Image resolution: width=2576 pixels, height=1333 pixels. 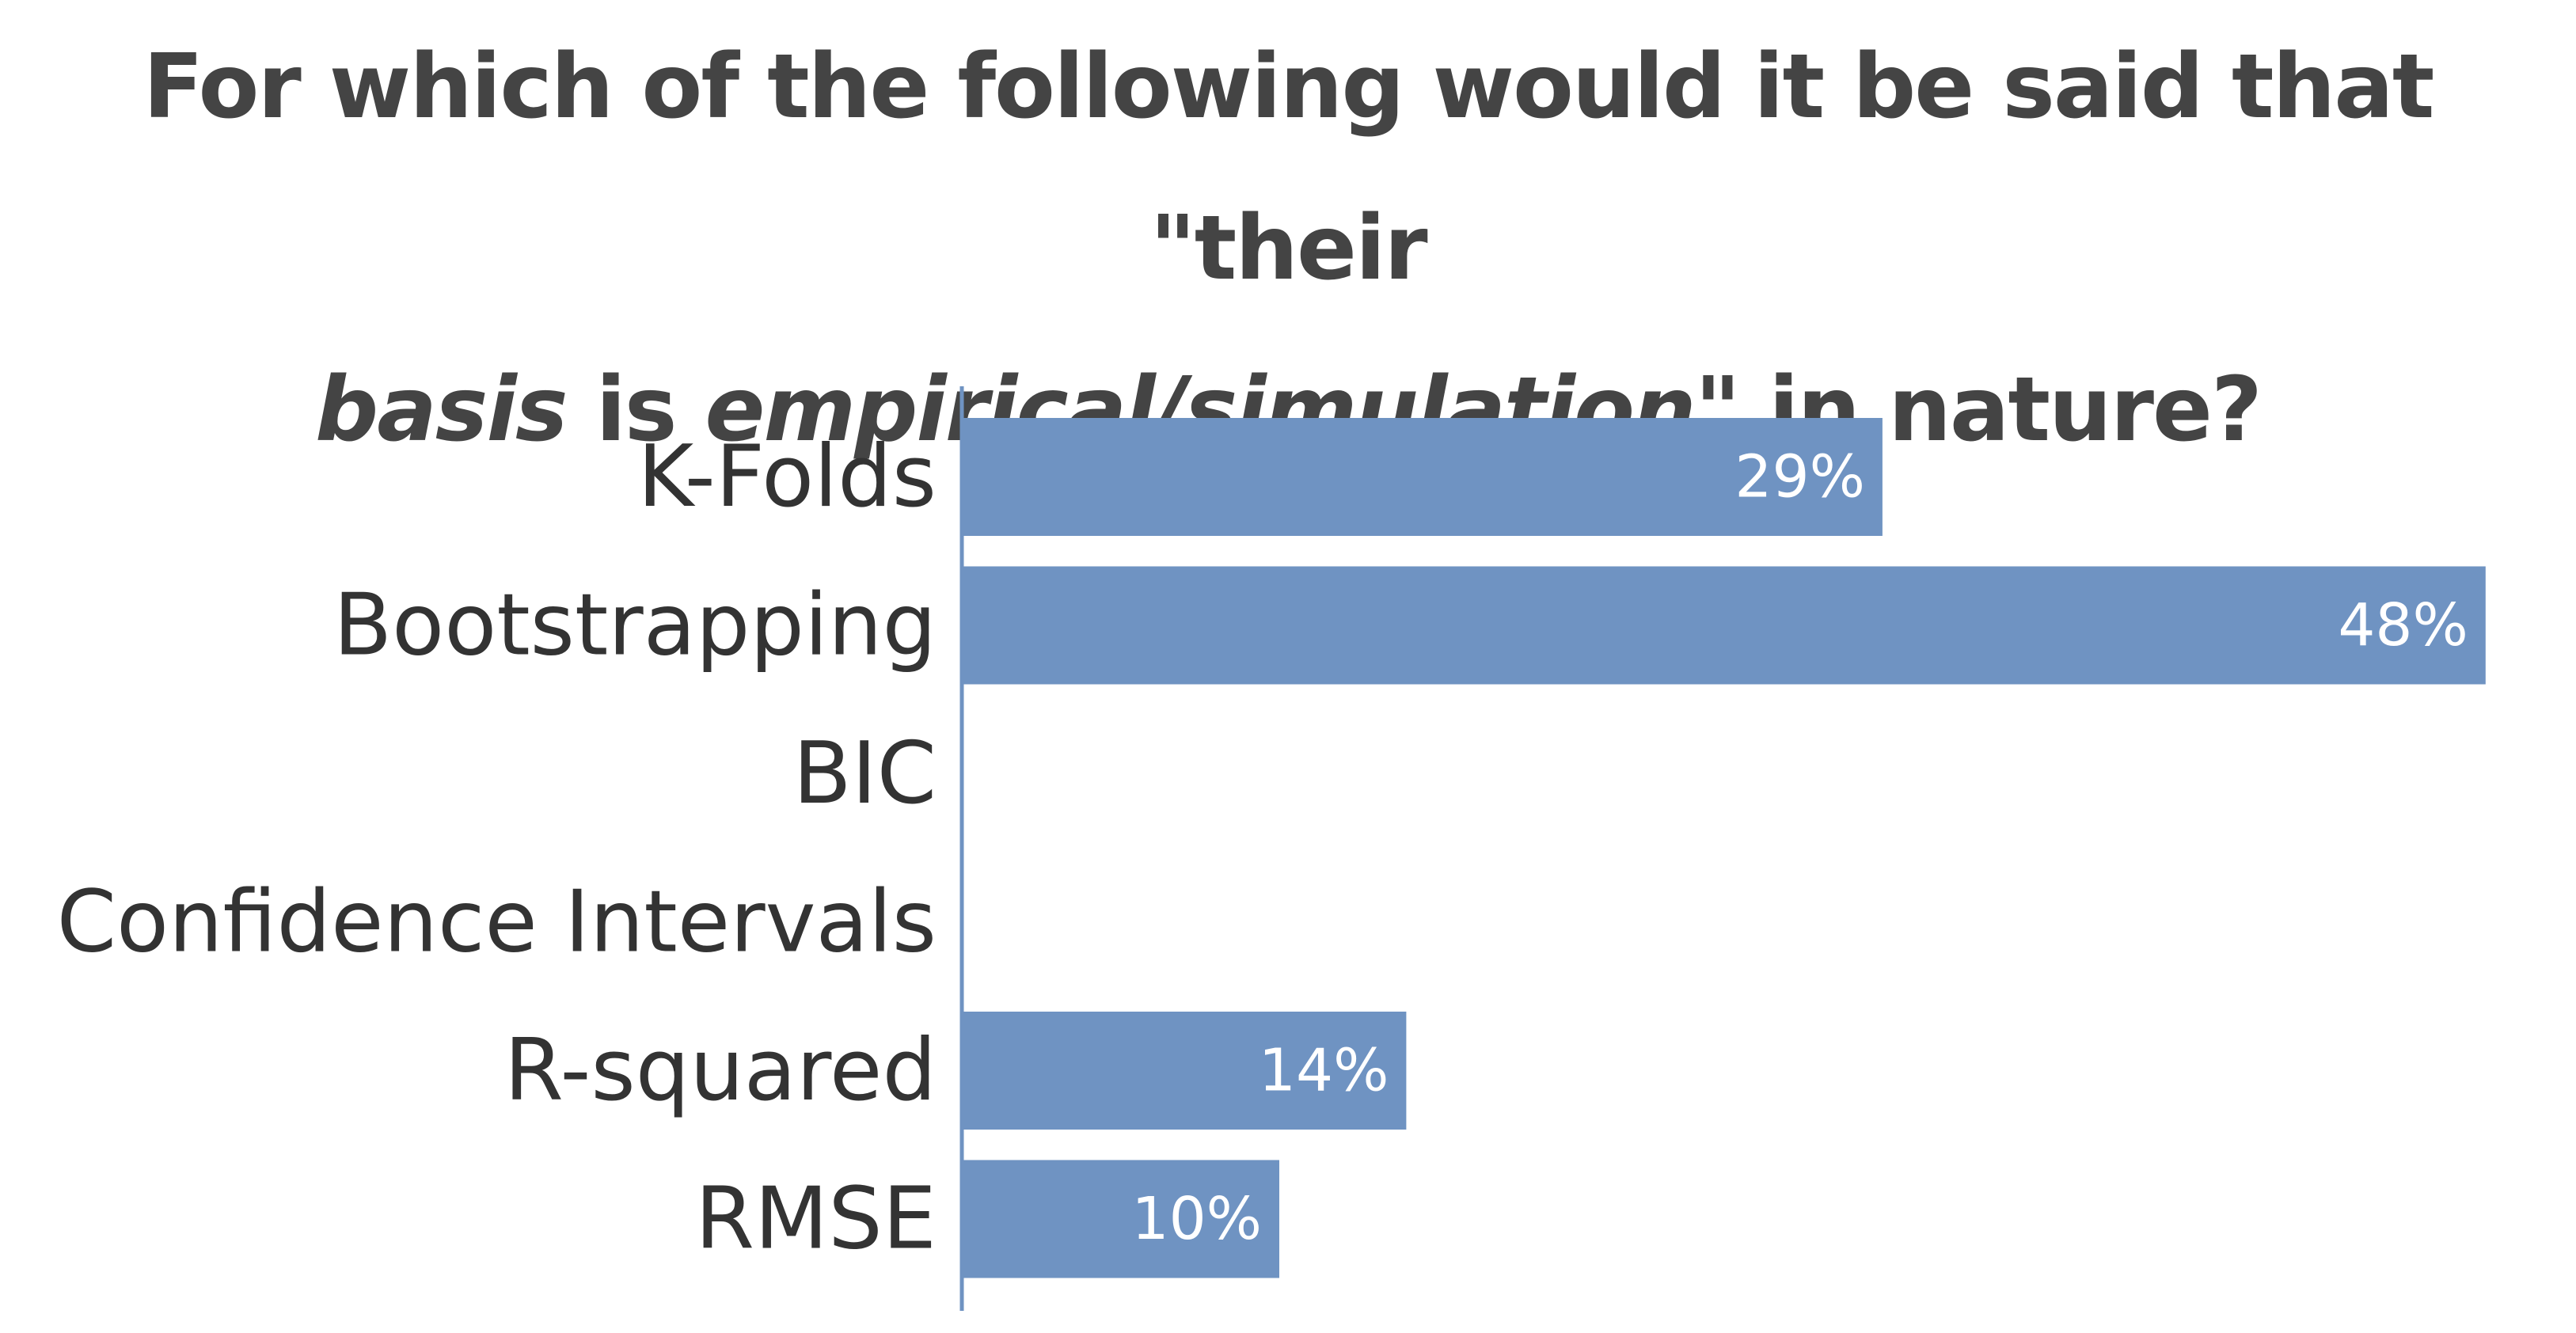 I want to click on data-label: 48%, so click(x=2403, y=625).